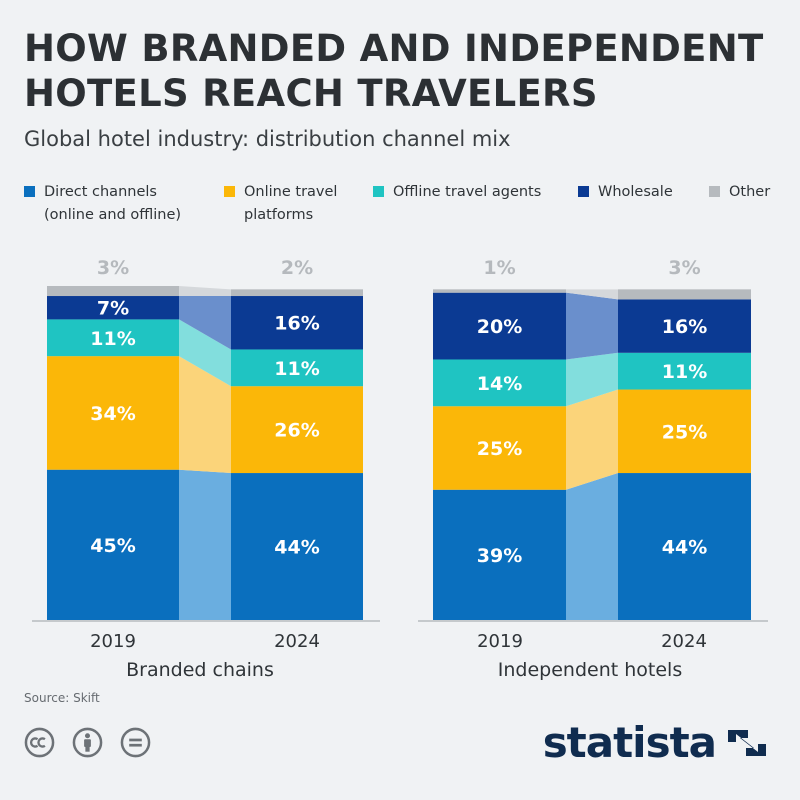 The width and height of the screenshot is (800, 800). Describe the element at coordinates (635, 192) in the screenshot. I see `legend-label-wholesale: Wholesale` at that location.